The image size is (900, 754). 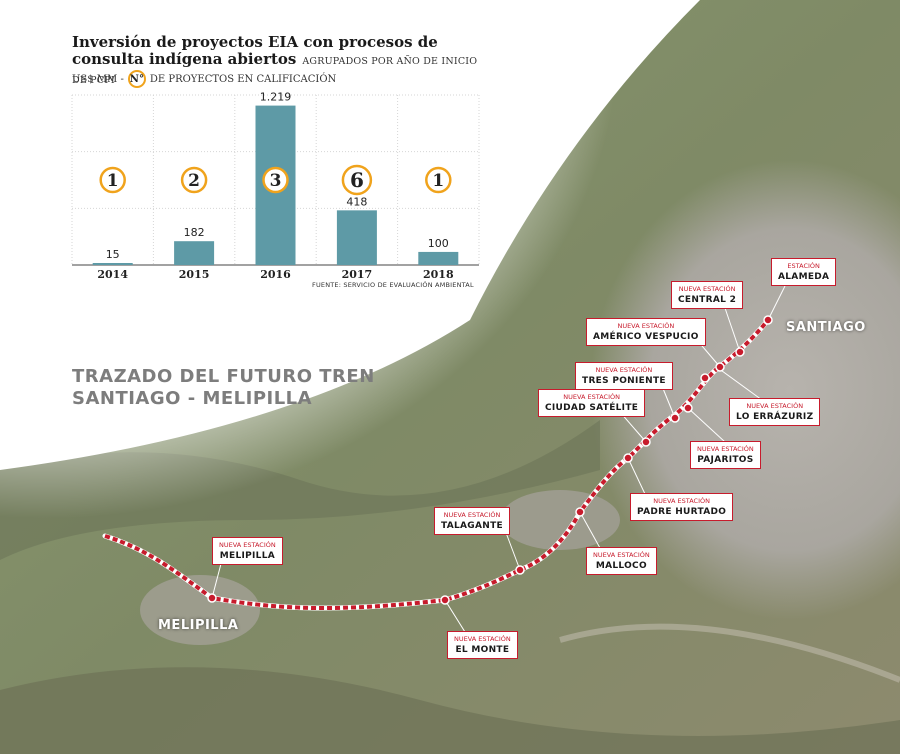 I want to click on leader-satelite, so click(x=633, y=427).